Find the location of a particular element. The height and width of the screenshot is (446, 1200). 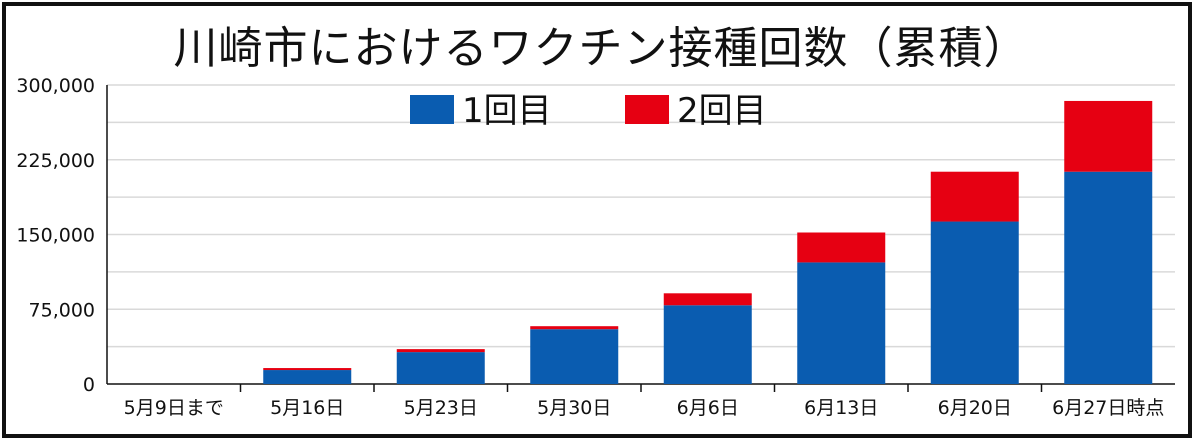

legend-label-2: 2回目 is located at coordinates (722, 111).